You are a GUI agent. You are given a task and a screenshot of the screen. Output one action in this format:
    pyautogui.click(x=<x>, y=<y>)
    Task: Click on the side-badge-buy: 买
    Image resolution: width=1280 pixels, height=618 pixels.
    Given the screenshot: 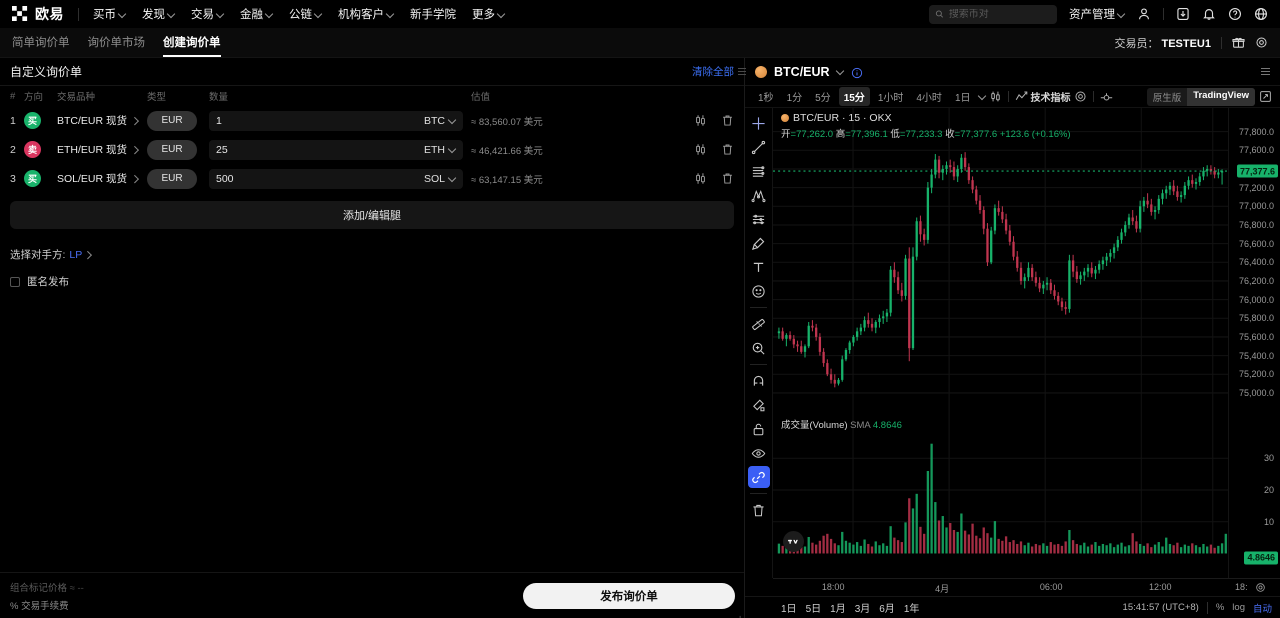 What is the action you would take?
    pyautogui.click(x=32, y=120)
    